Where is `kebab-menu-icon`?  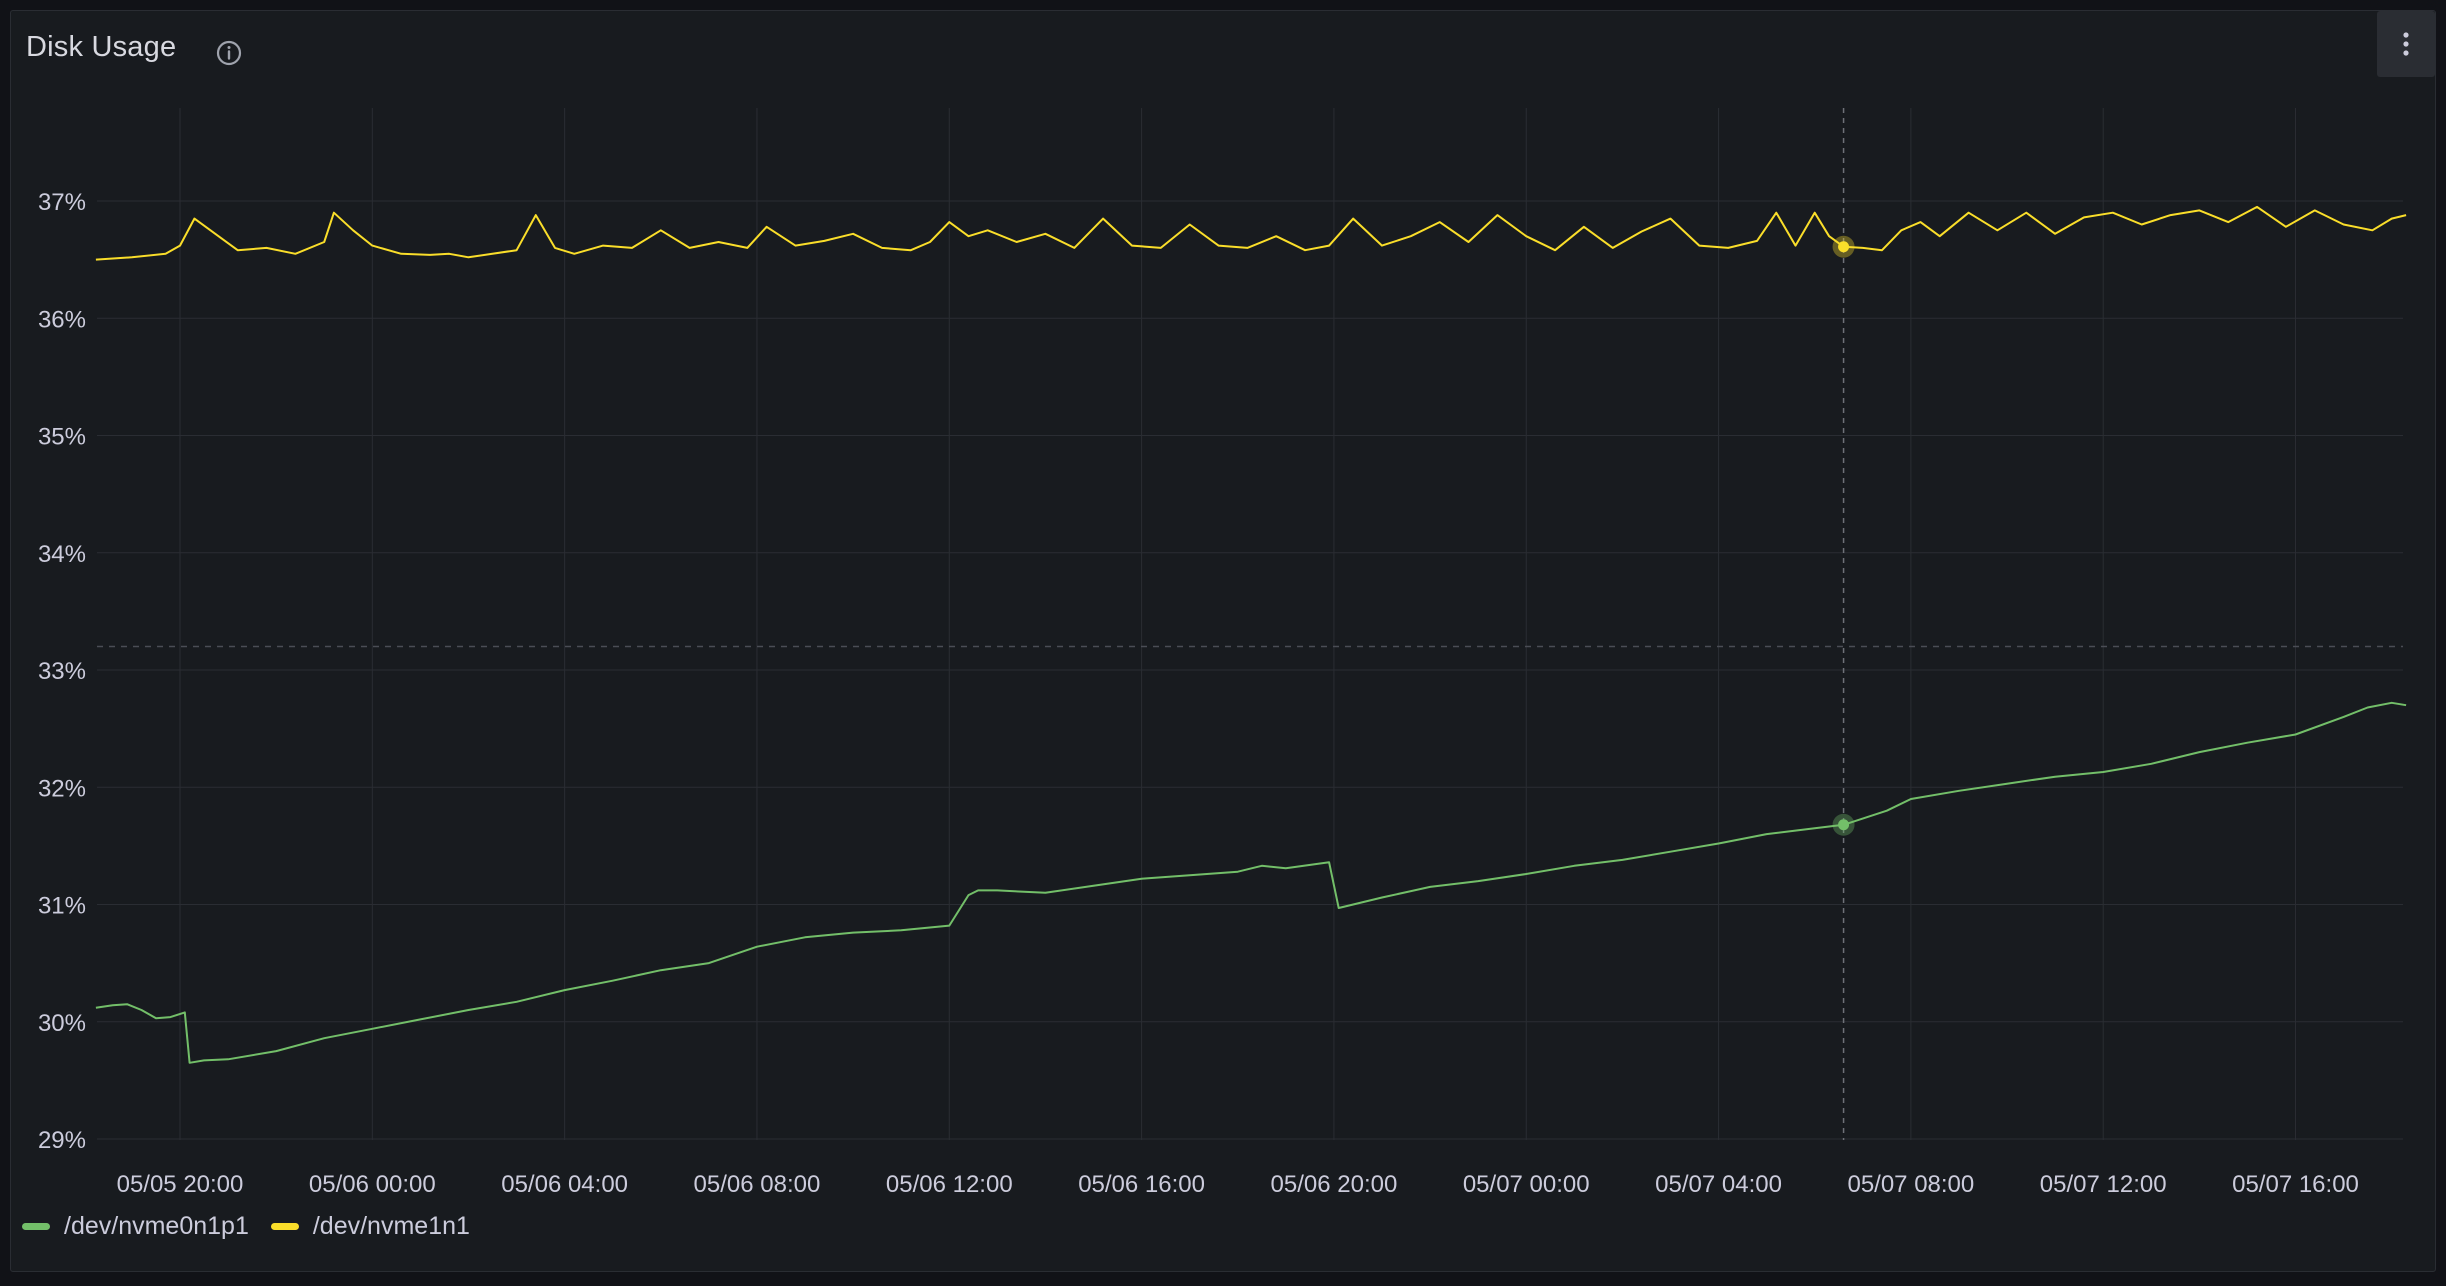
kebab-menu-icon is located at coordinates (2406, 44).